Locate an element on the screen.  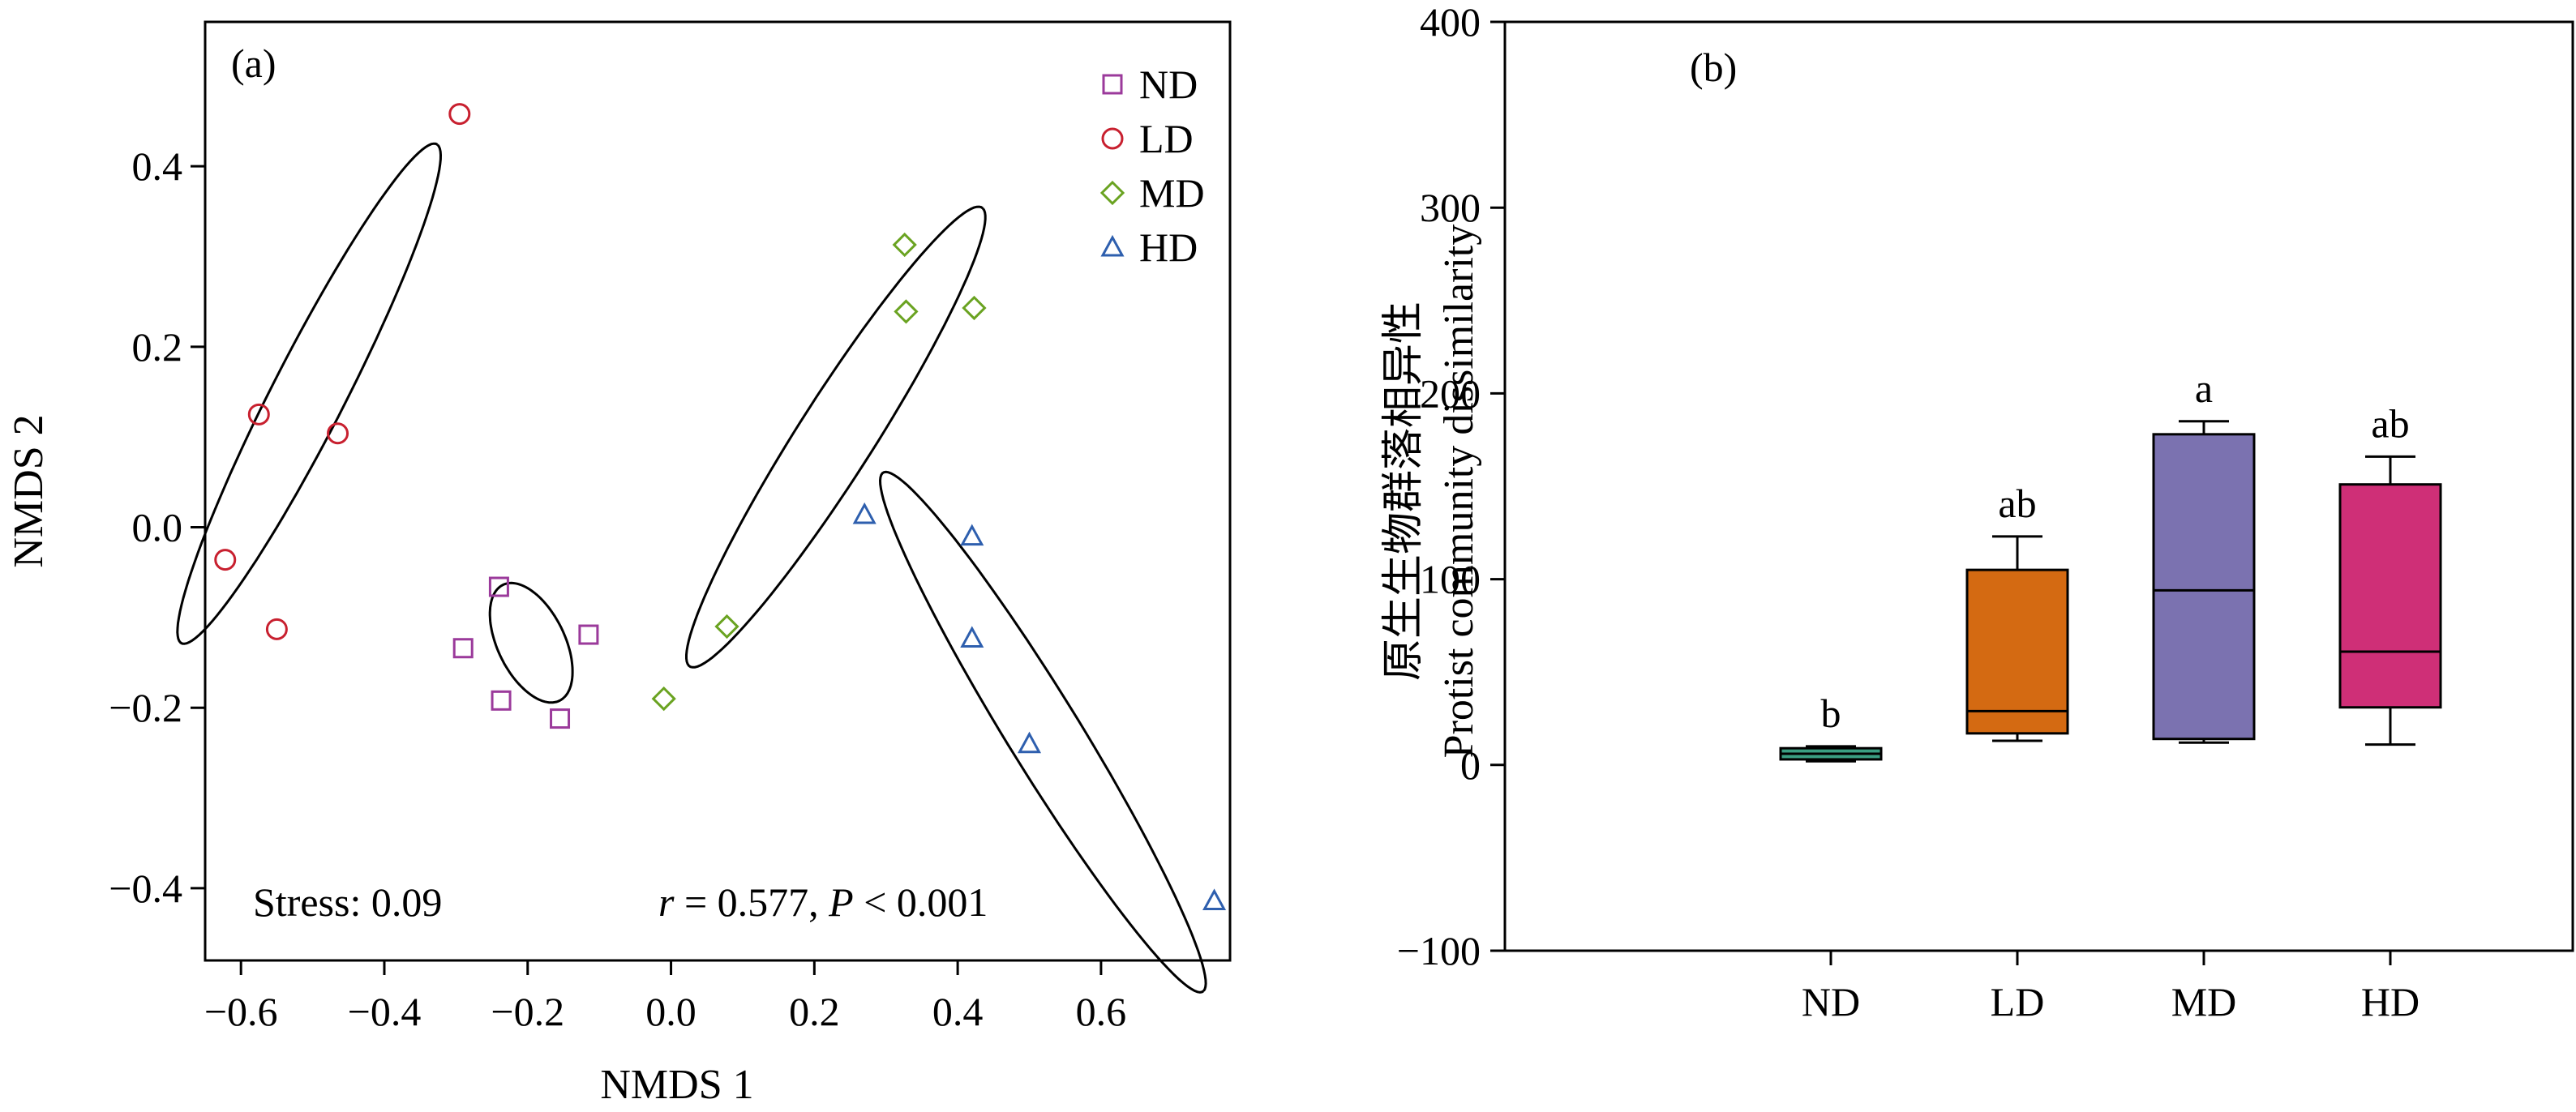
box-hd: ab is located at coordinates (2390, 573).